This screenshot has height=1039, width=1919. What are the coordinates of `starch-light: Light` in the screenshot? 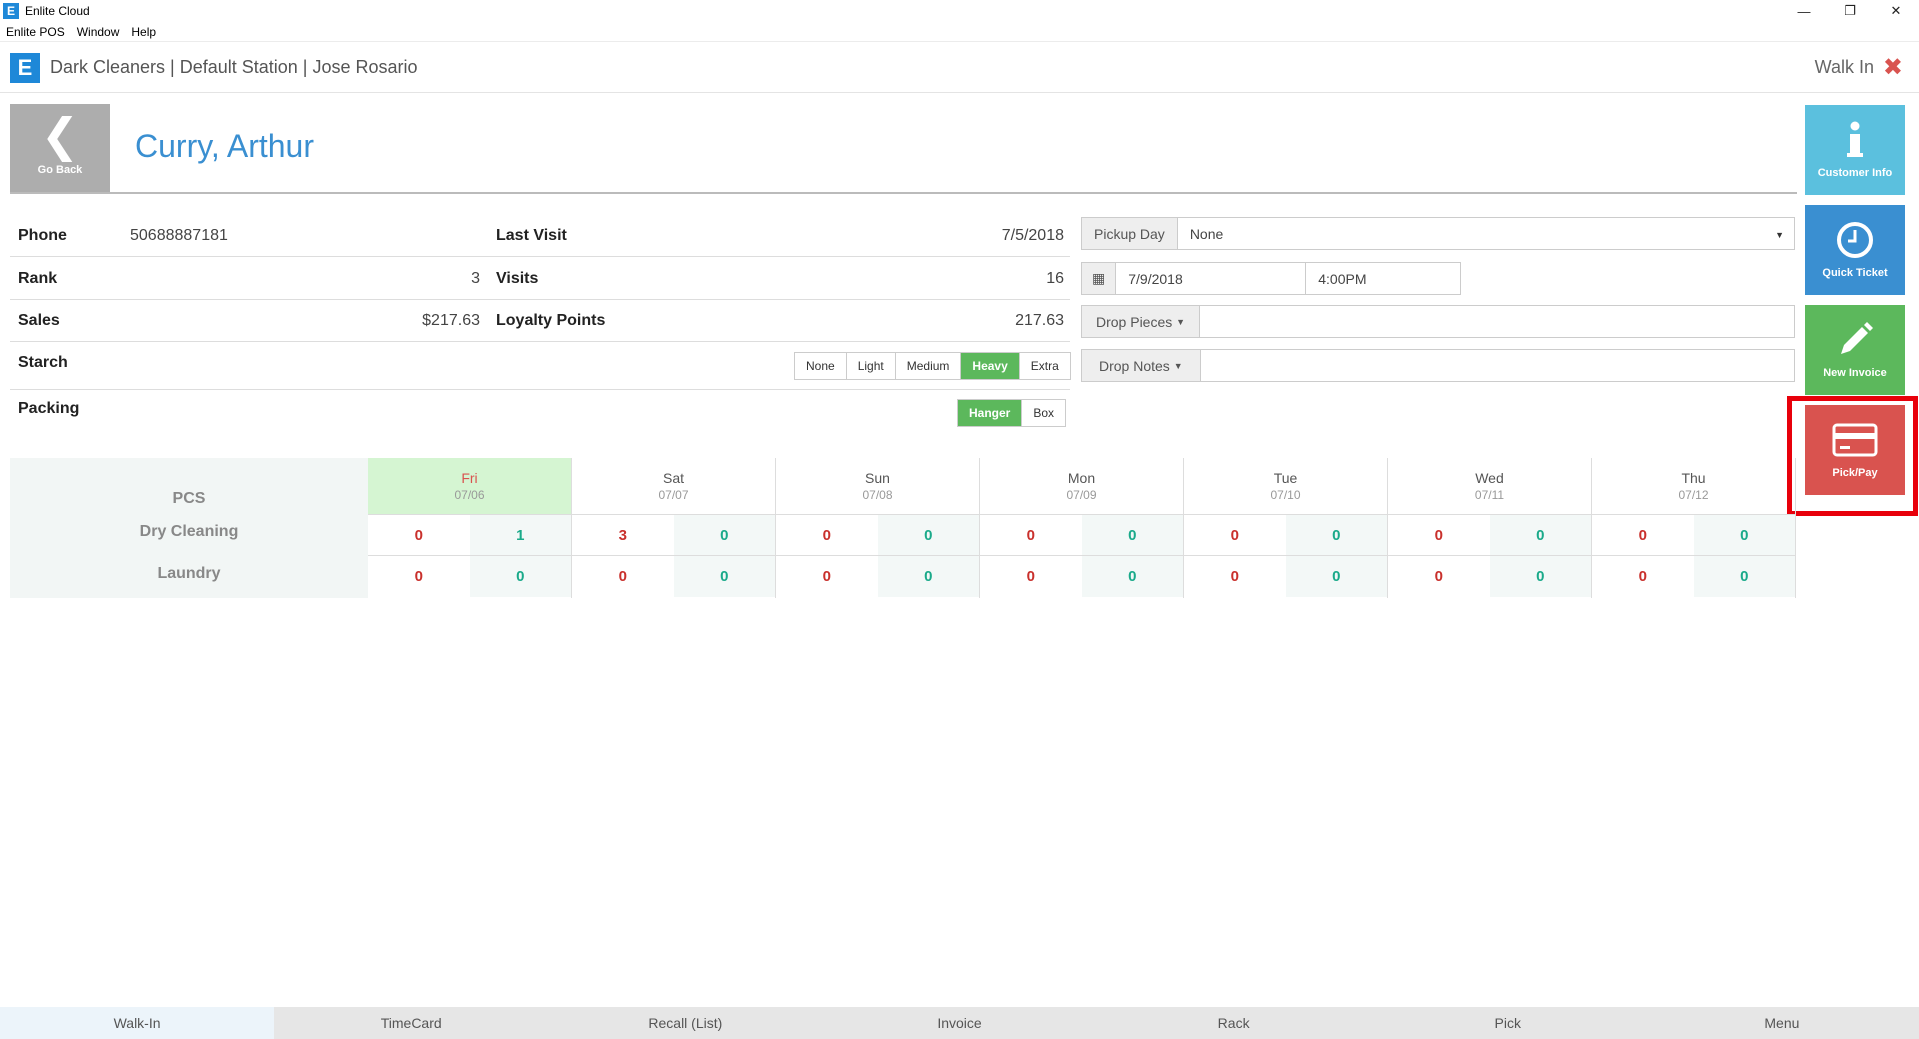 It's located at (871, 366).